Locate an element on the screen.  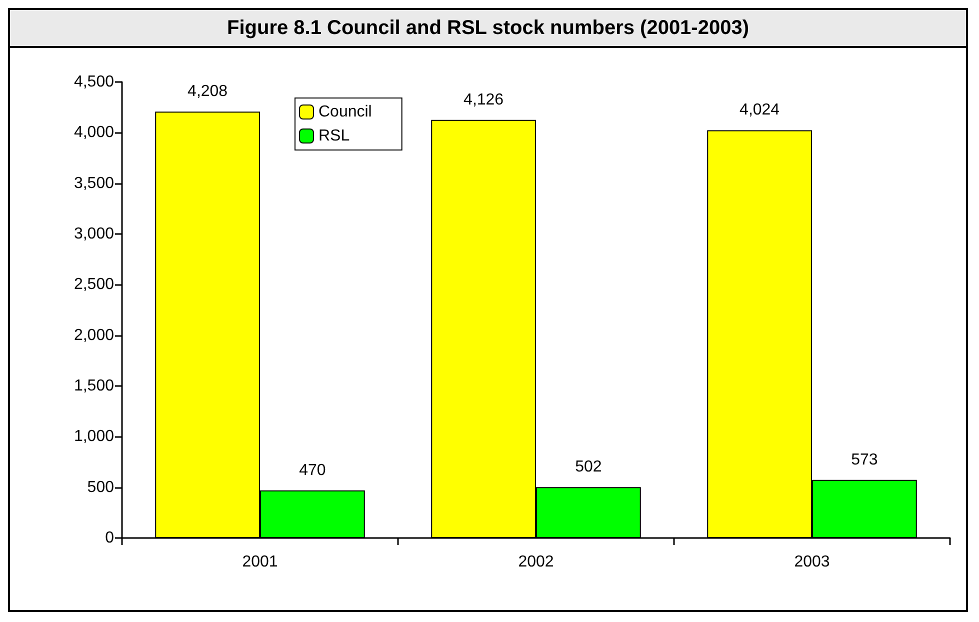
data-label: 573 is located at coordinates (864, 459).